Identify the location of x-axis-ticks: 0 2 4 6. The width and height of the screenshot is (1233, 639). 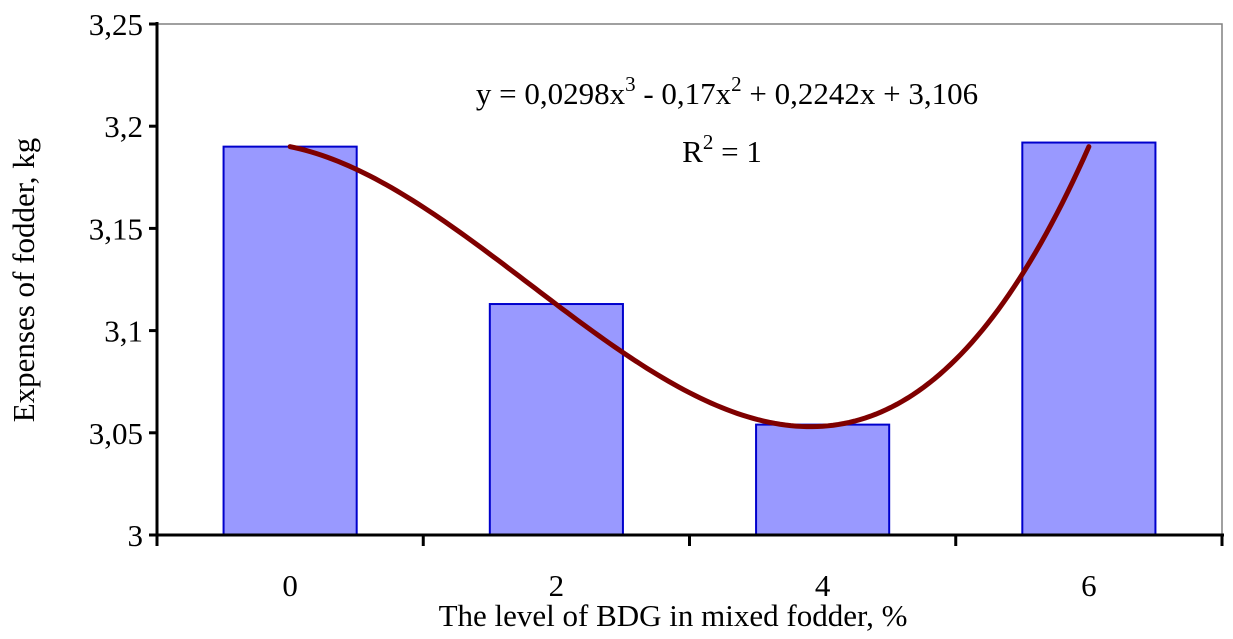
(689, 569).